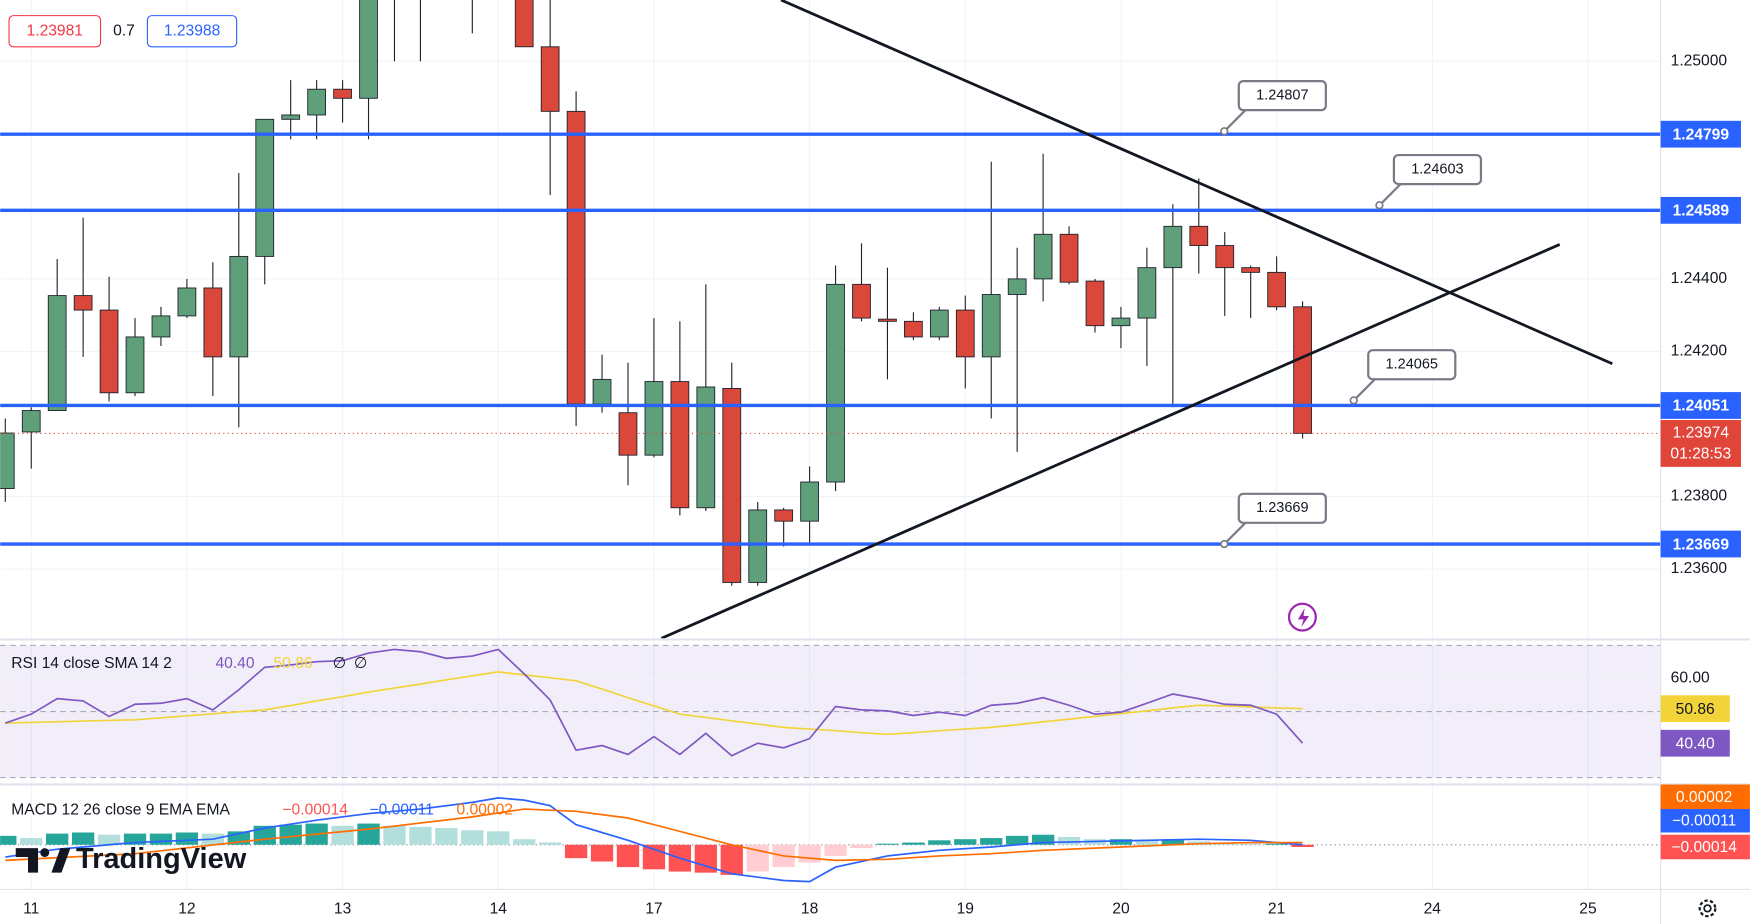 This screenshot has width=1750, height=924. What do you see at coordinates (1699, 60) in the screenshot?
I see `y-tick-label: 1.25000` at bounding box center [1699, 60].